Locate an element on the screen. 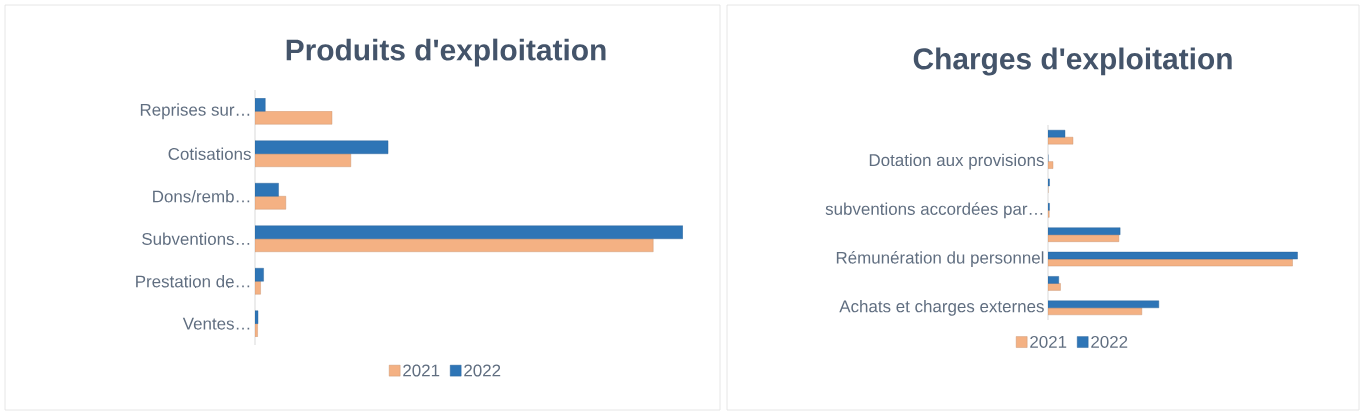 The width and height of the screenshot is (1364, 415). chart-title: Produits d'exploitation is located at coordinates (446, 52).